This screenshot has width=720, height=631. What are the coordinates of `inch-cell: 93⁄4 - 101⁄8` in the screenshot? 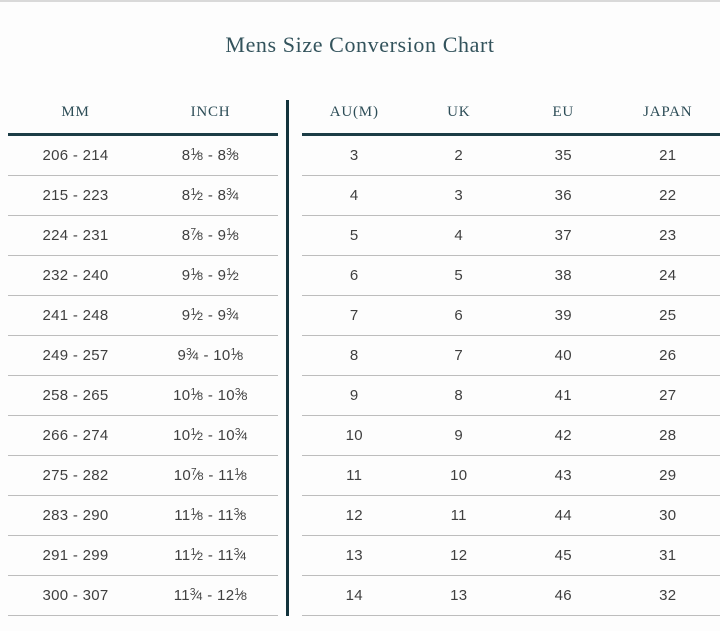 It's located at (210, 355).